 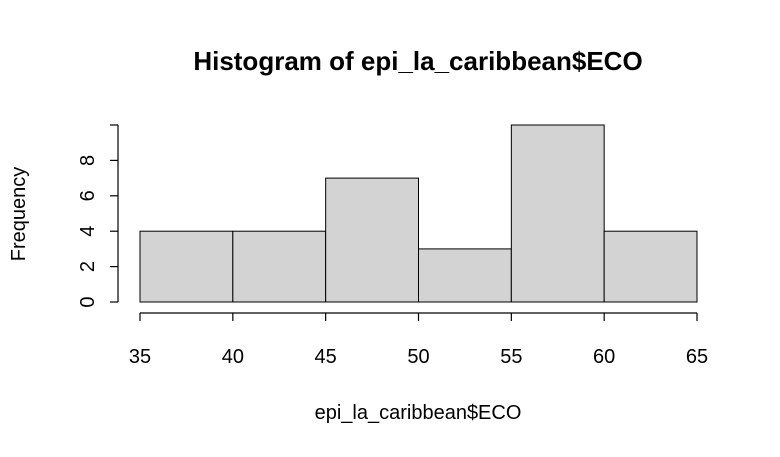 What do you see at coordinates (233, 357) in the screenshot?
I see `x-tick-label: 40` at bounding box center [233, 357].